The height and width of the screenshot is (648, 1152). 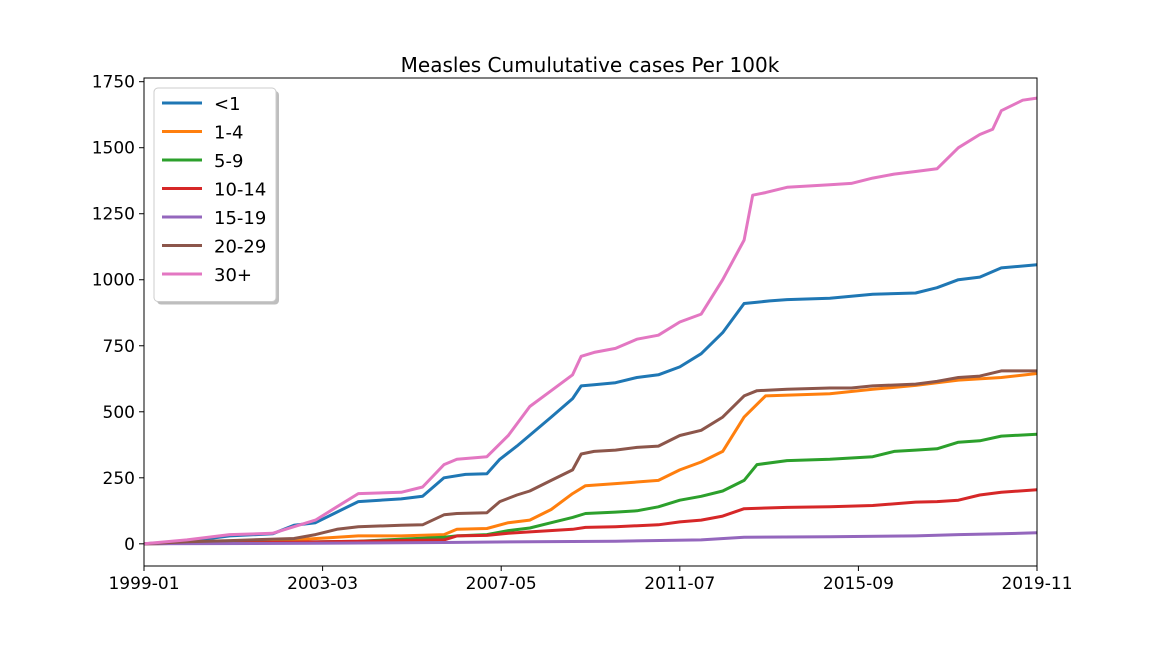 I want to click on legend-label: 5-9, so click(x=228, y=161).